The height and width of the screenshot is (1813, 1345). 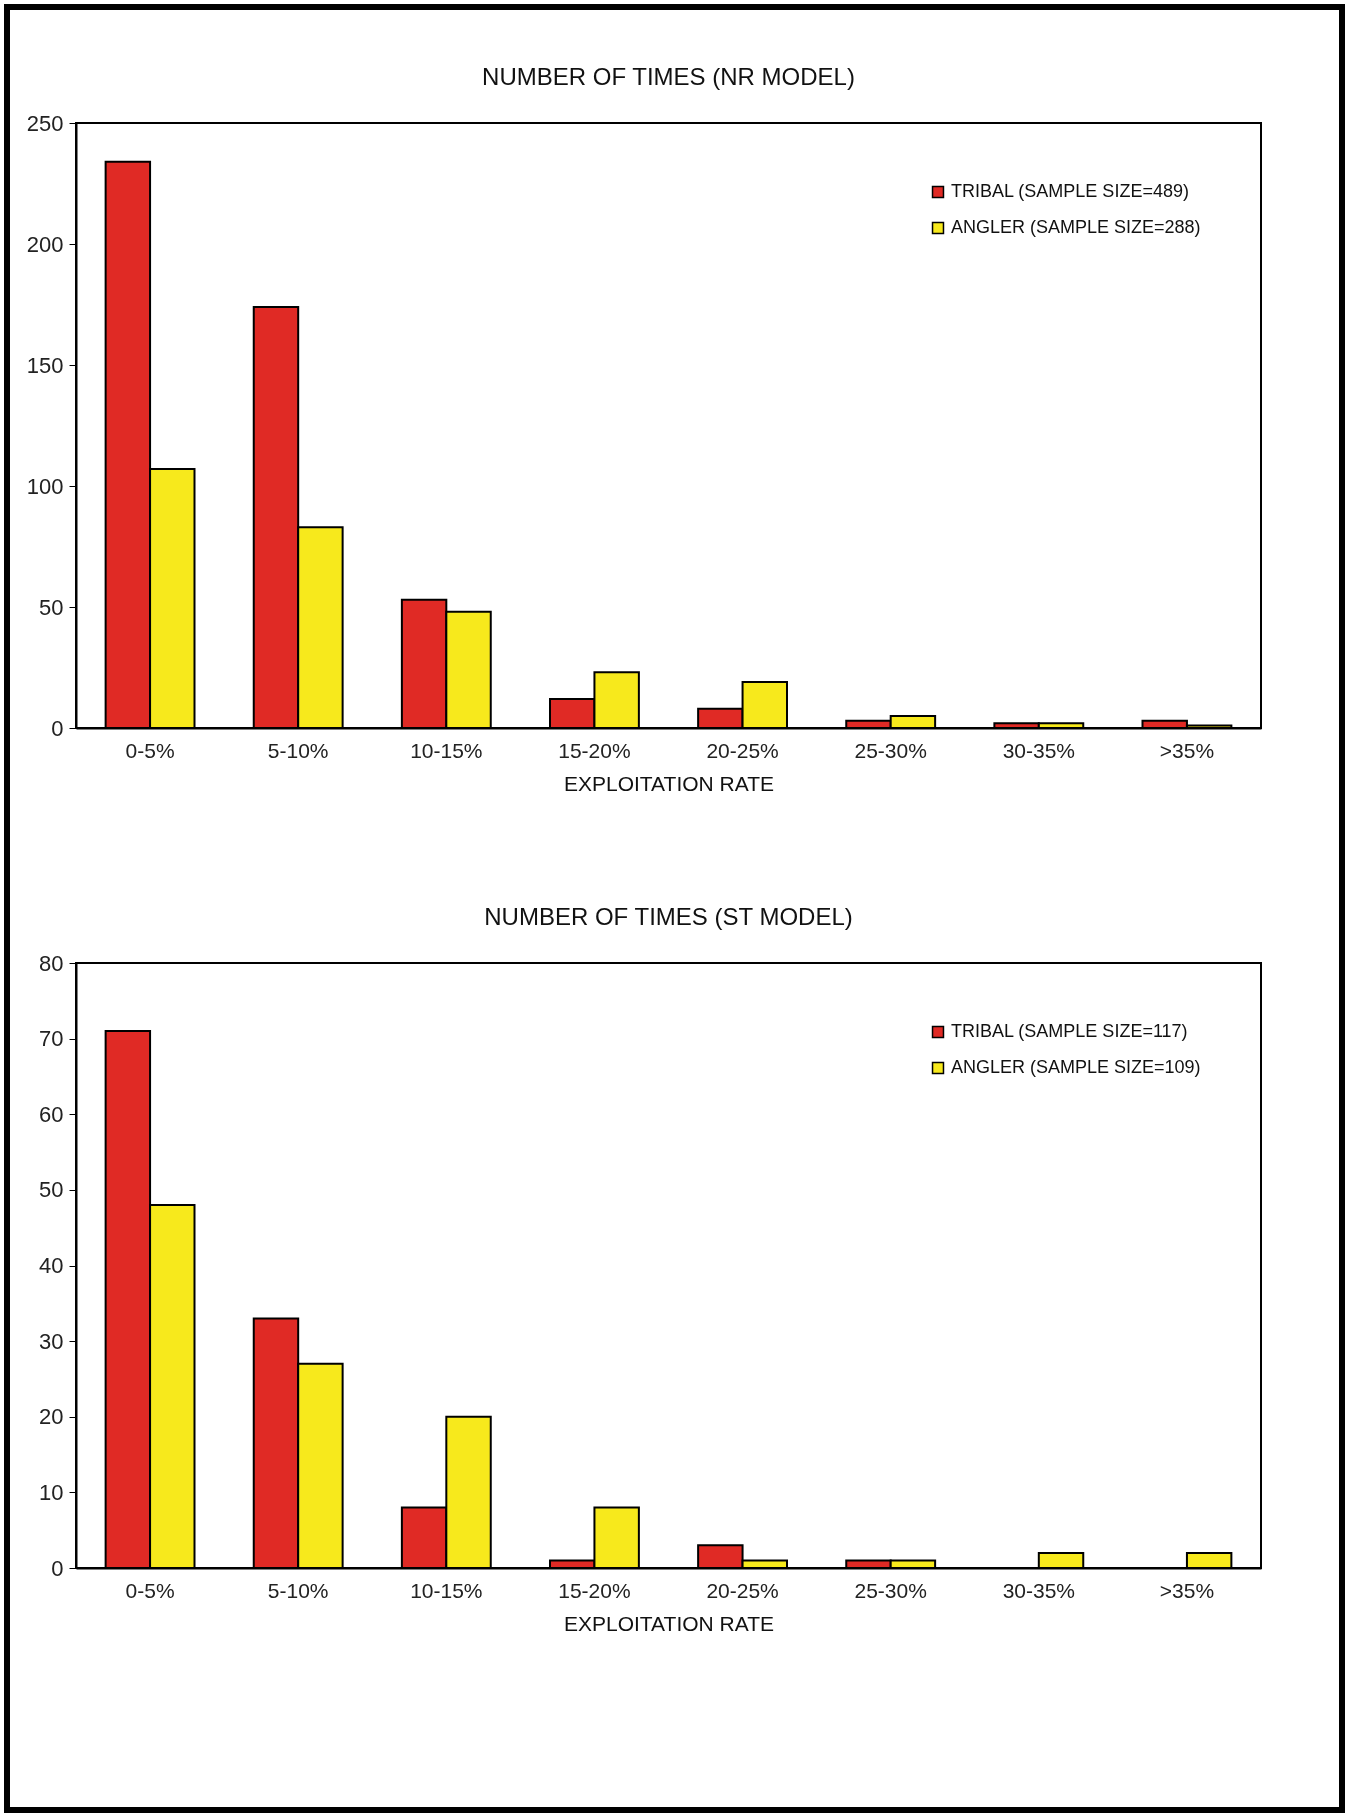 I want to click on y-tick-label: 60, so click(x=51, y=1114).